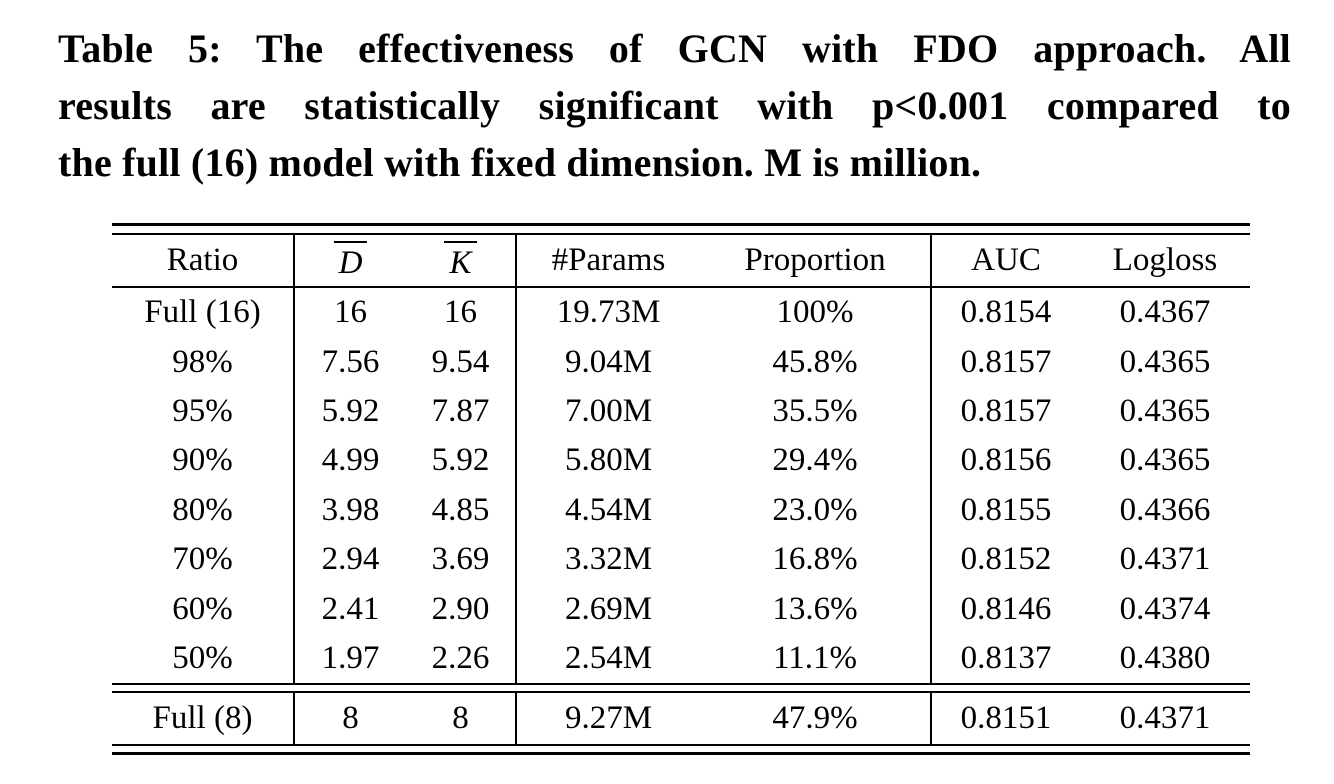  I want to click on cell-ratio: Full (16), so click(203, 313).